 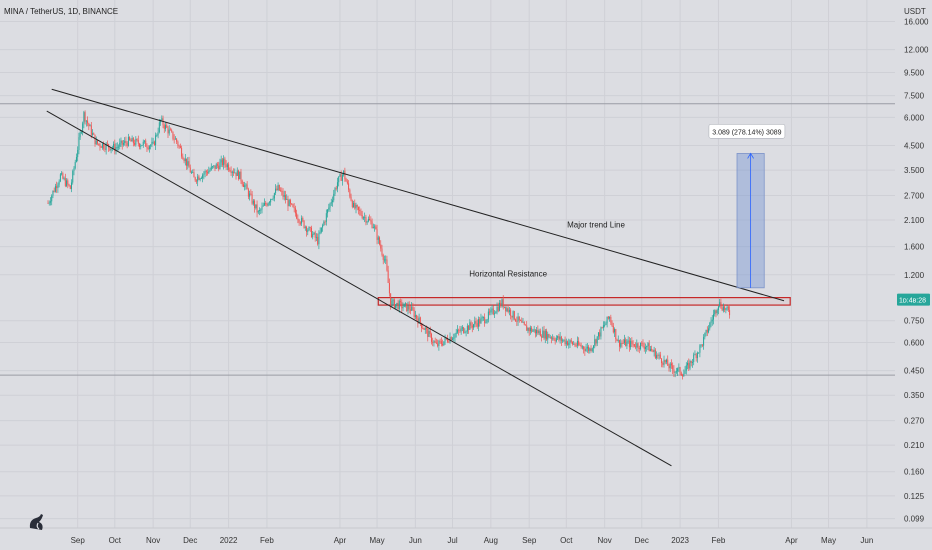 What do you see at coordinates (508, 273) in the screenshot?
I see `horizontal-resistance-label: Horizontal Resistance` at bounding box center [508, 273].